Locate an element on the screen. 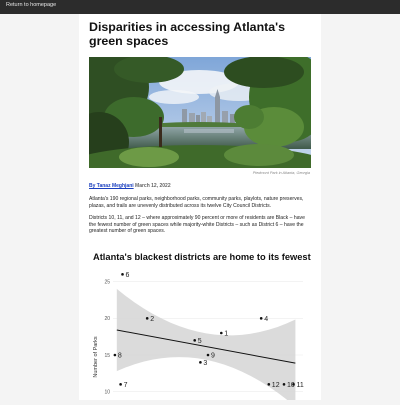 The image size is (400, 405). point-label: 8 is located at coordinates (120, 356).